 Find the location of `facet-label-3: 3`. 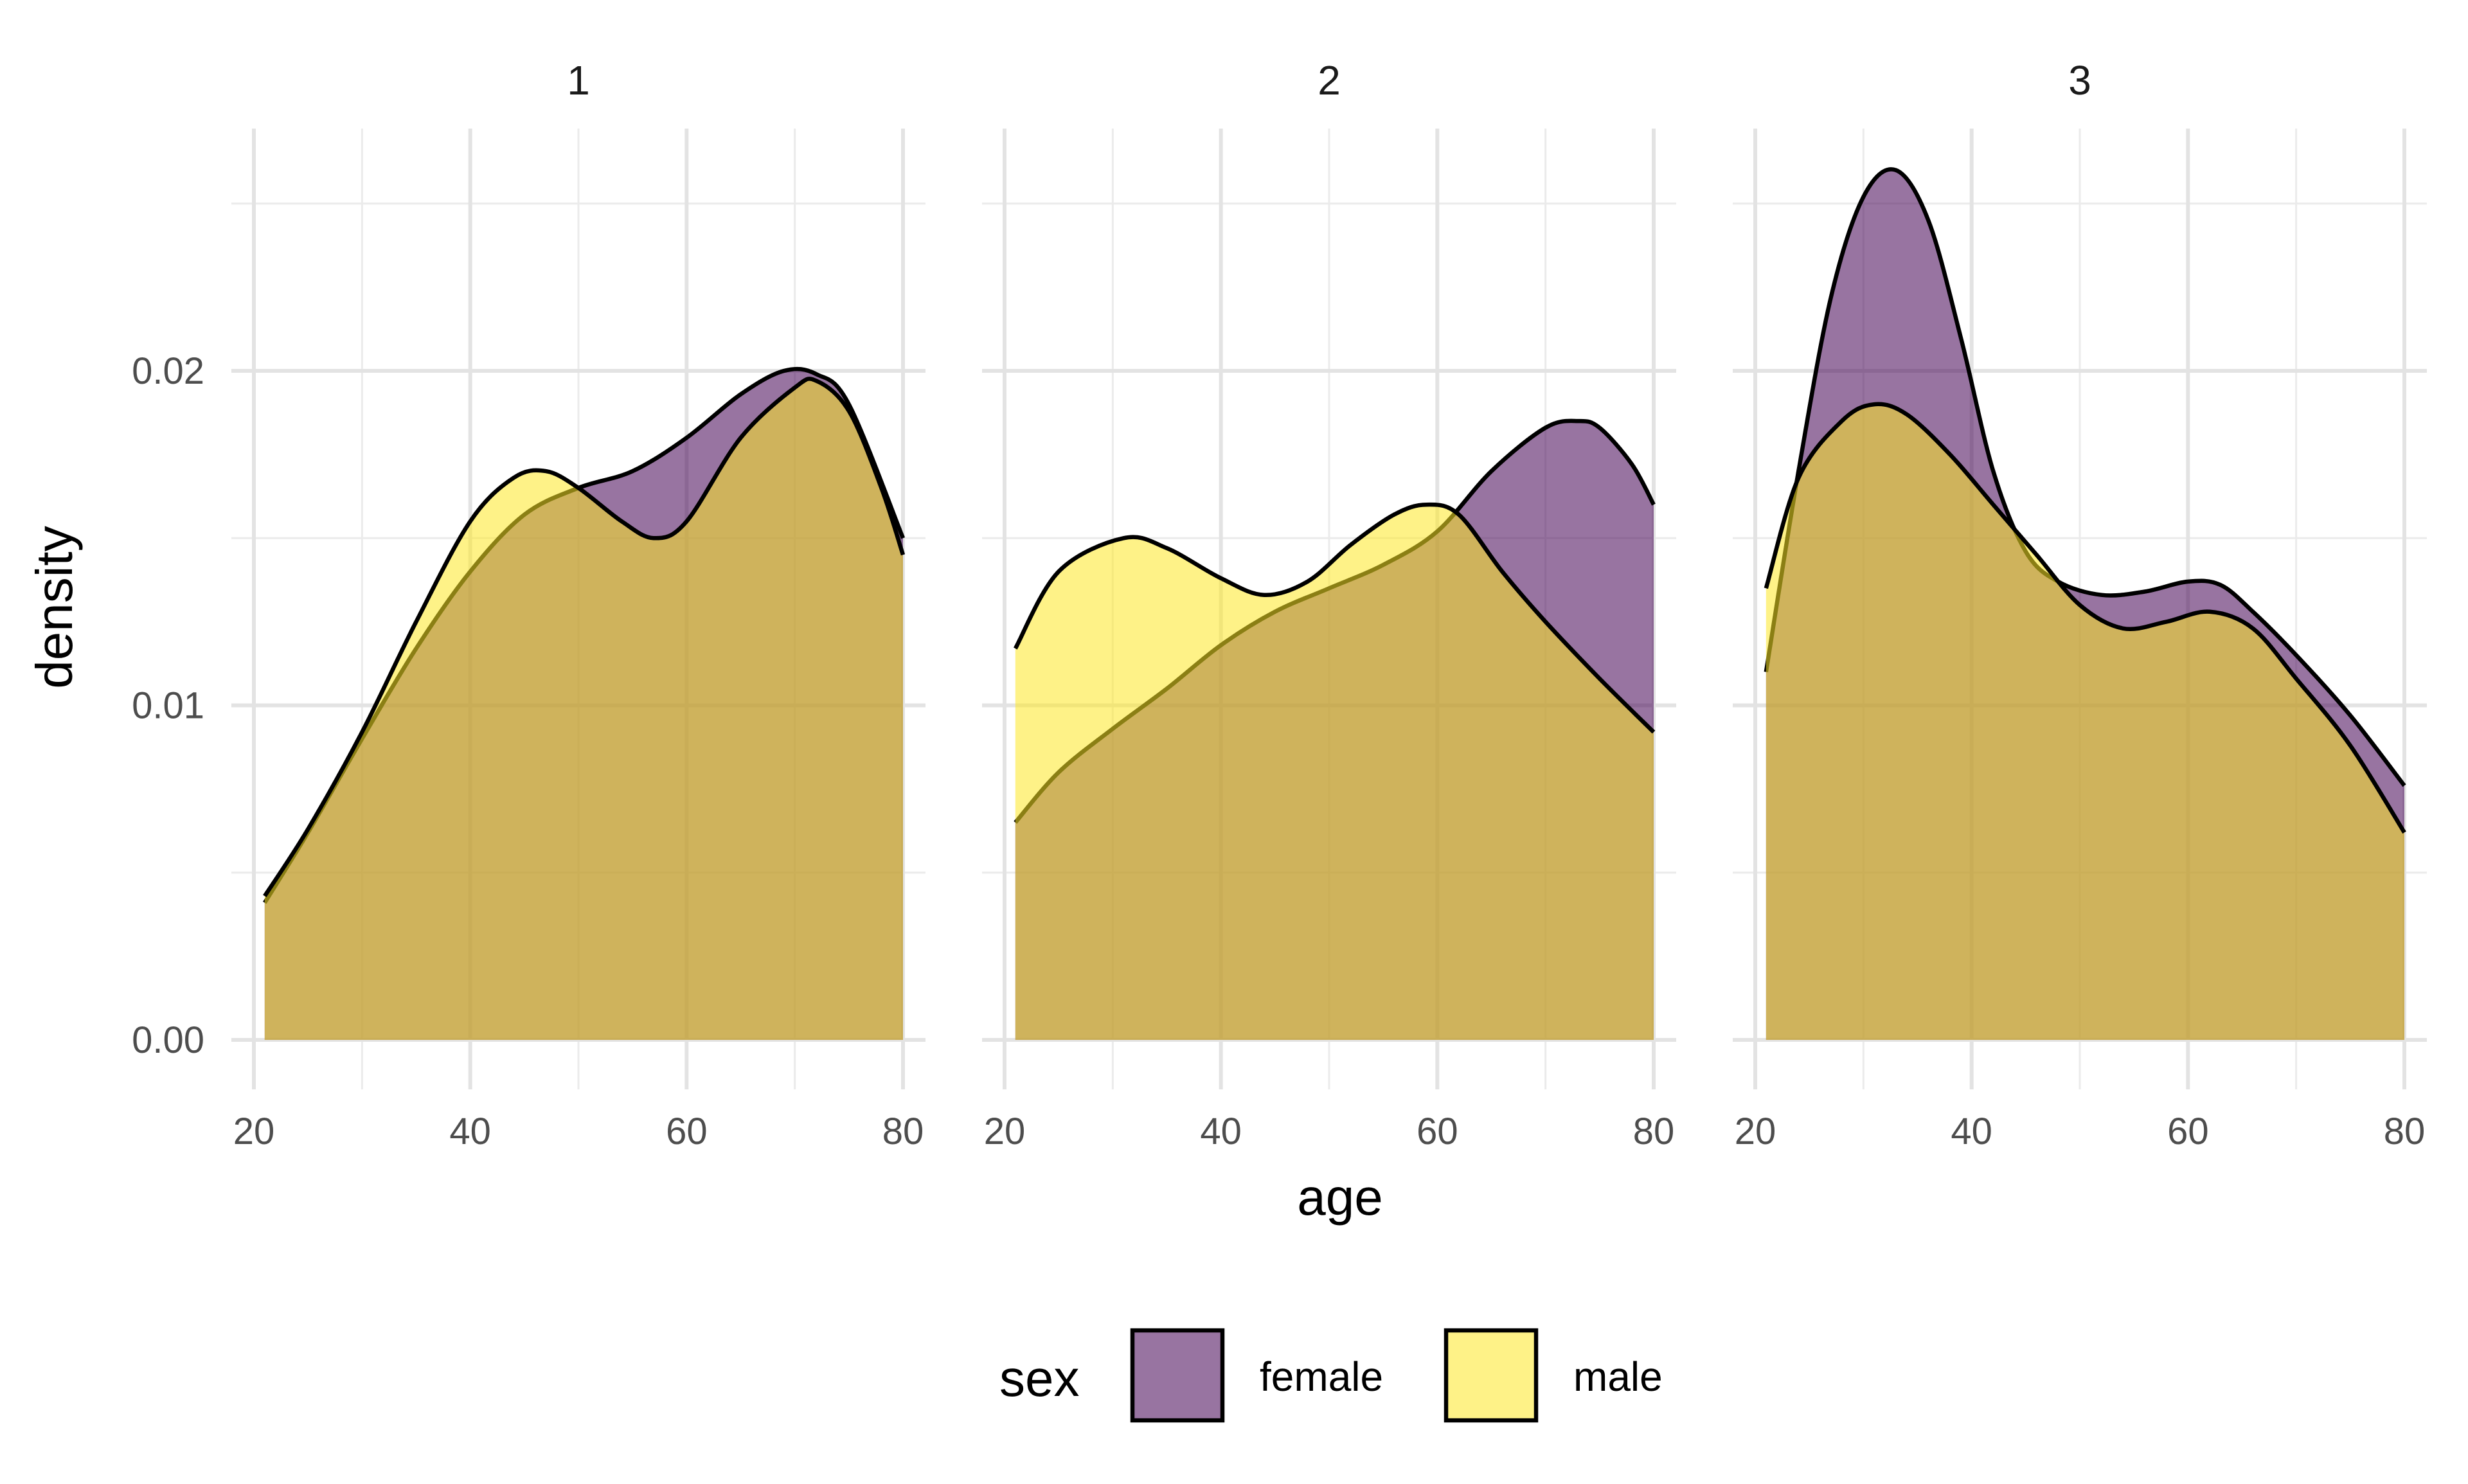

facet-label-3: 3 is located at coordinates (2079, 80).